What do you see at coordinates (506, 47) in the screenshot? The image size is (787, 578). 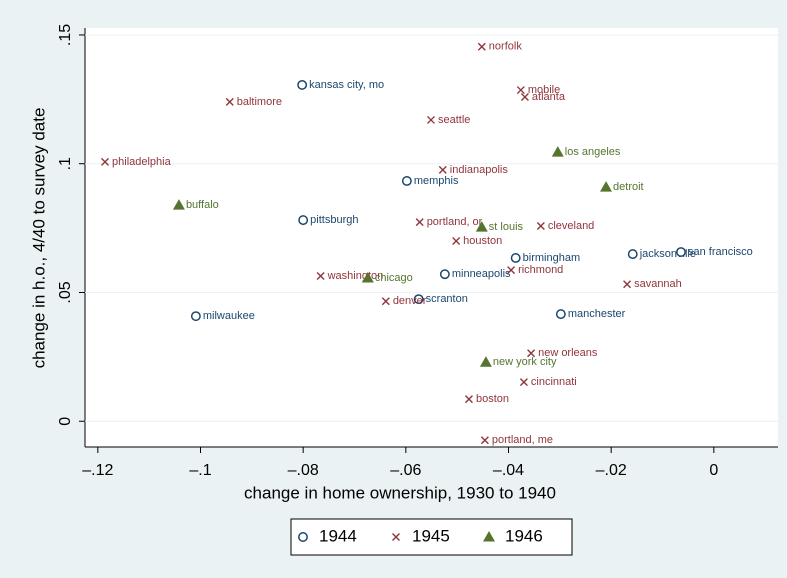 I see `point-label: norfolk` at bounding box center [506, 47].